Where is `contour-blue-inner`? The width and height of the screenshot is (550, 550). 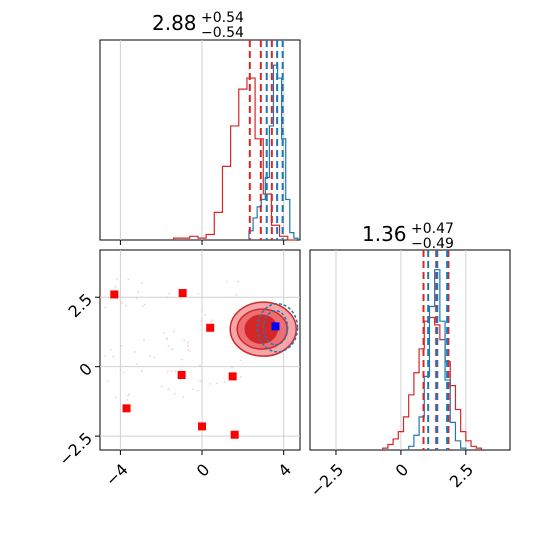
contour-blue-inner is located at coordinates (275, 328).